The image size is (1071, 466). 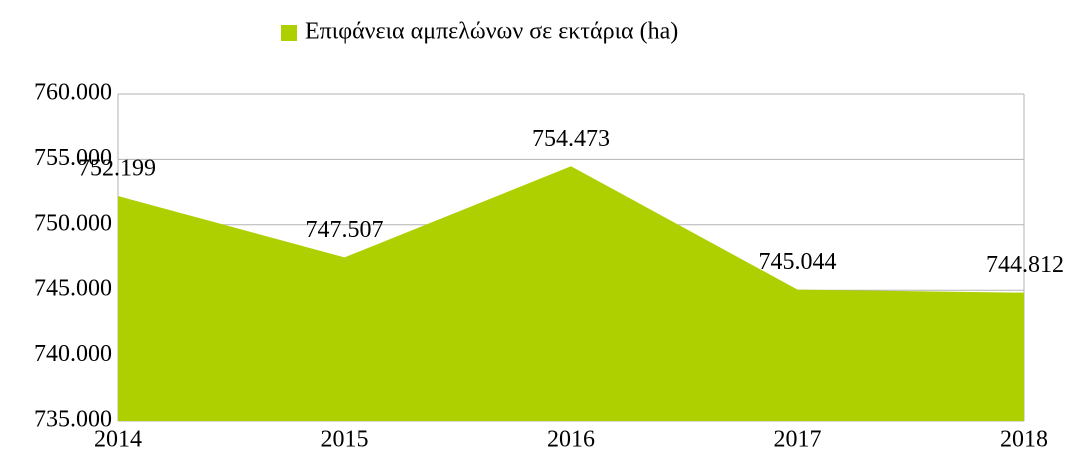 I want to click on data-label: 754.473, so click(x=571, y=139).